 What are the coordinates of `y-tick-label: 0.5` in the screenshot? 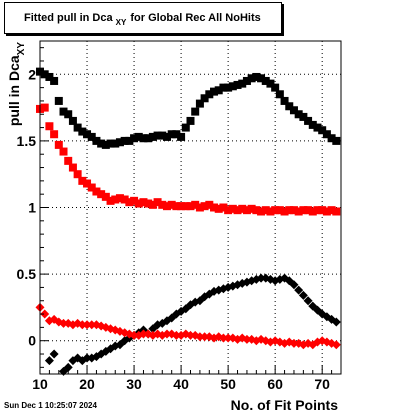 It's located at (27, 274).